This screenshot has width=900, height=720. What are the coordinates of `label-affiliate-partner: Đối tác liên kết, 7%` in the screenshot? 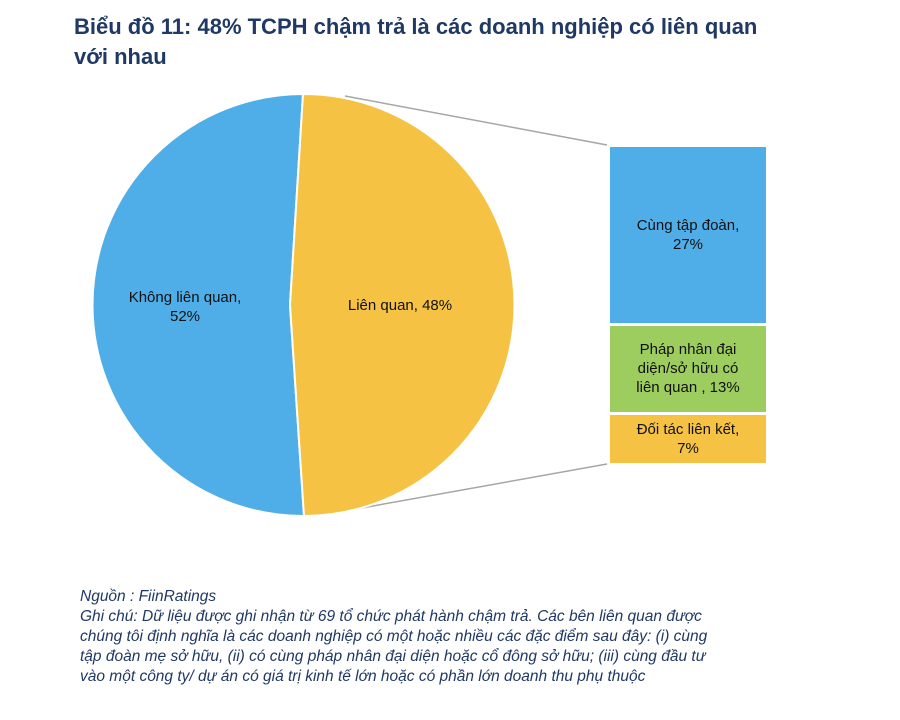 It's located at (688, 439).